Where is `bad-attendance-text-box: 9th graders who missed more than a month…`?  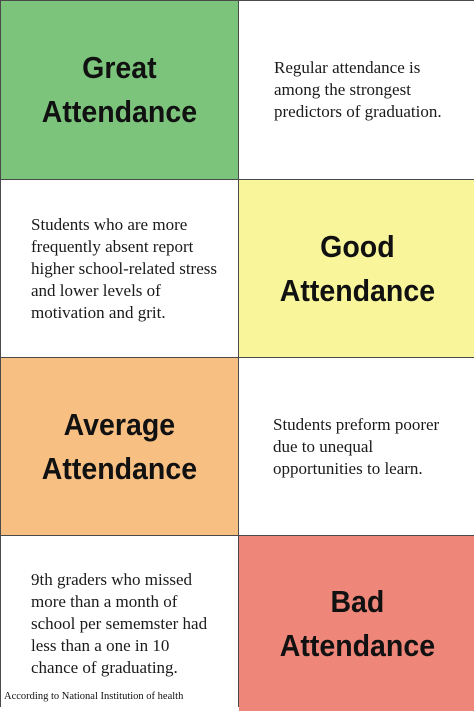
bad-attendance-text-box: 9th graders who missed more than a month… is located at coordinates (119, 623).